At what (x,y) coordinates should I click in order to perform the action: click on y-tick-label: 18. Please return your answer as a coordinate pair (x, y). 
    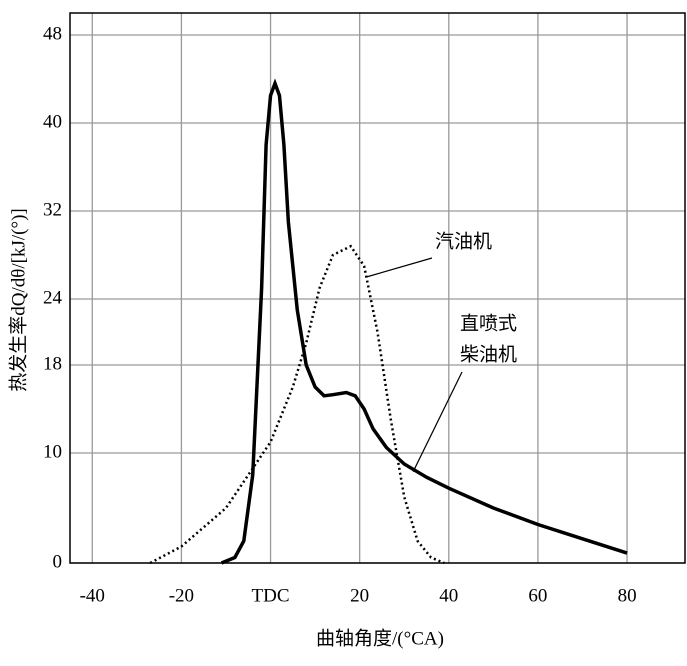
    Looking at the image, I should click on (52, 363).